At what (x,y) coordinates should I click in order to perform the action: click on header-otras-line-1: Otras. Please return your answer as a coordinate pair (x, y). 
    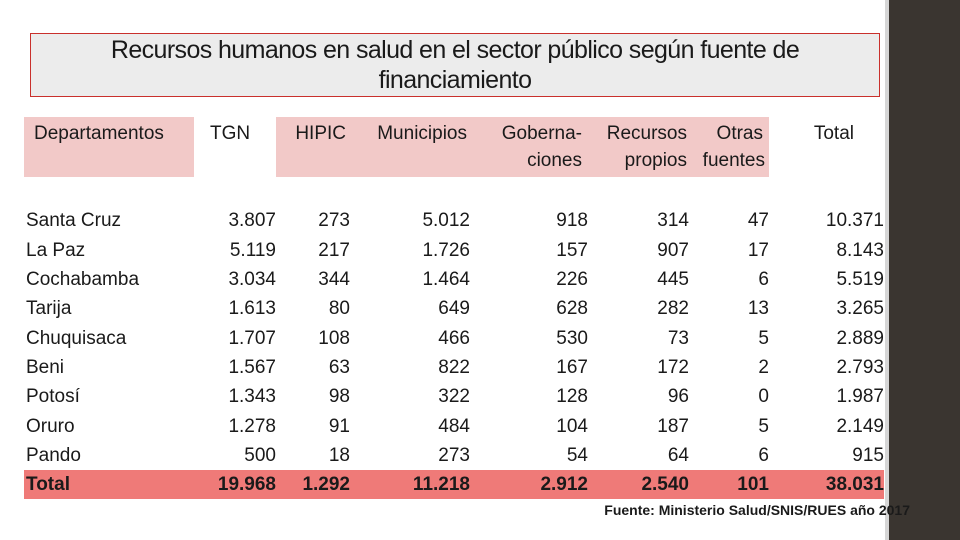
    Looking at the image, I should click on (739, 133).